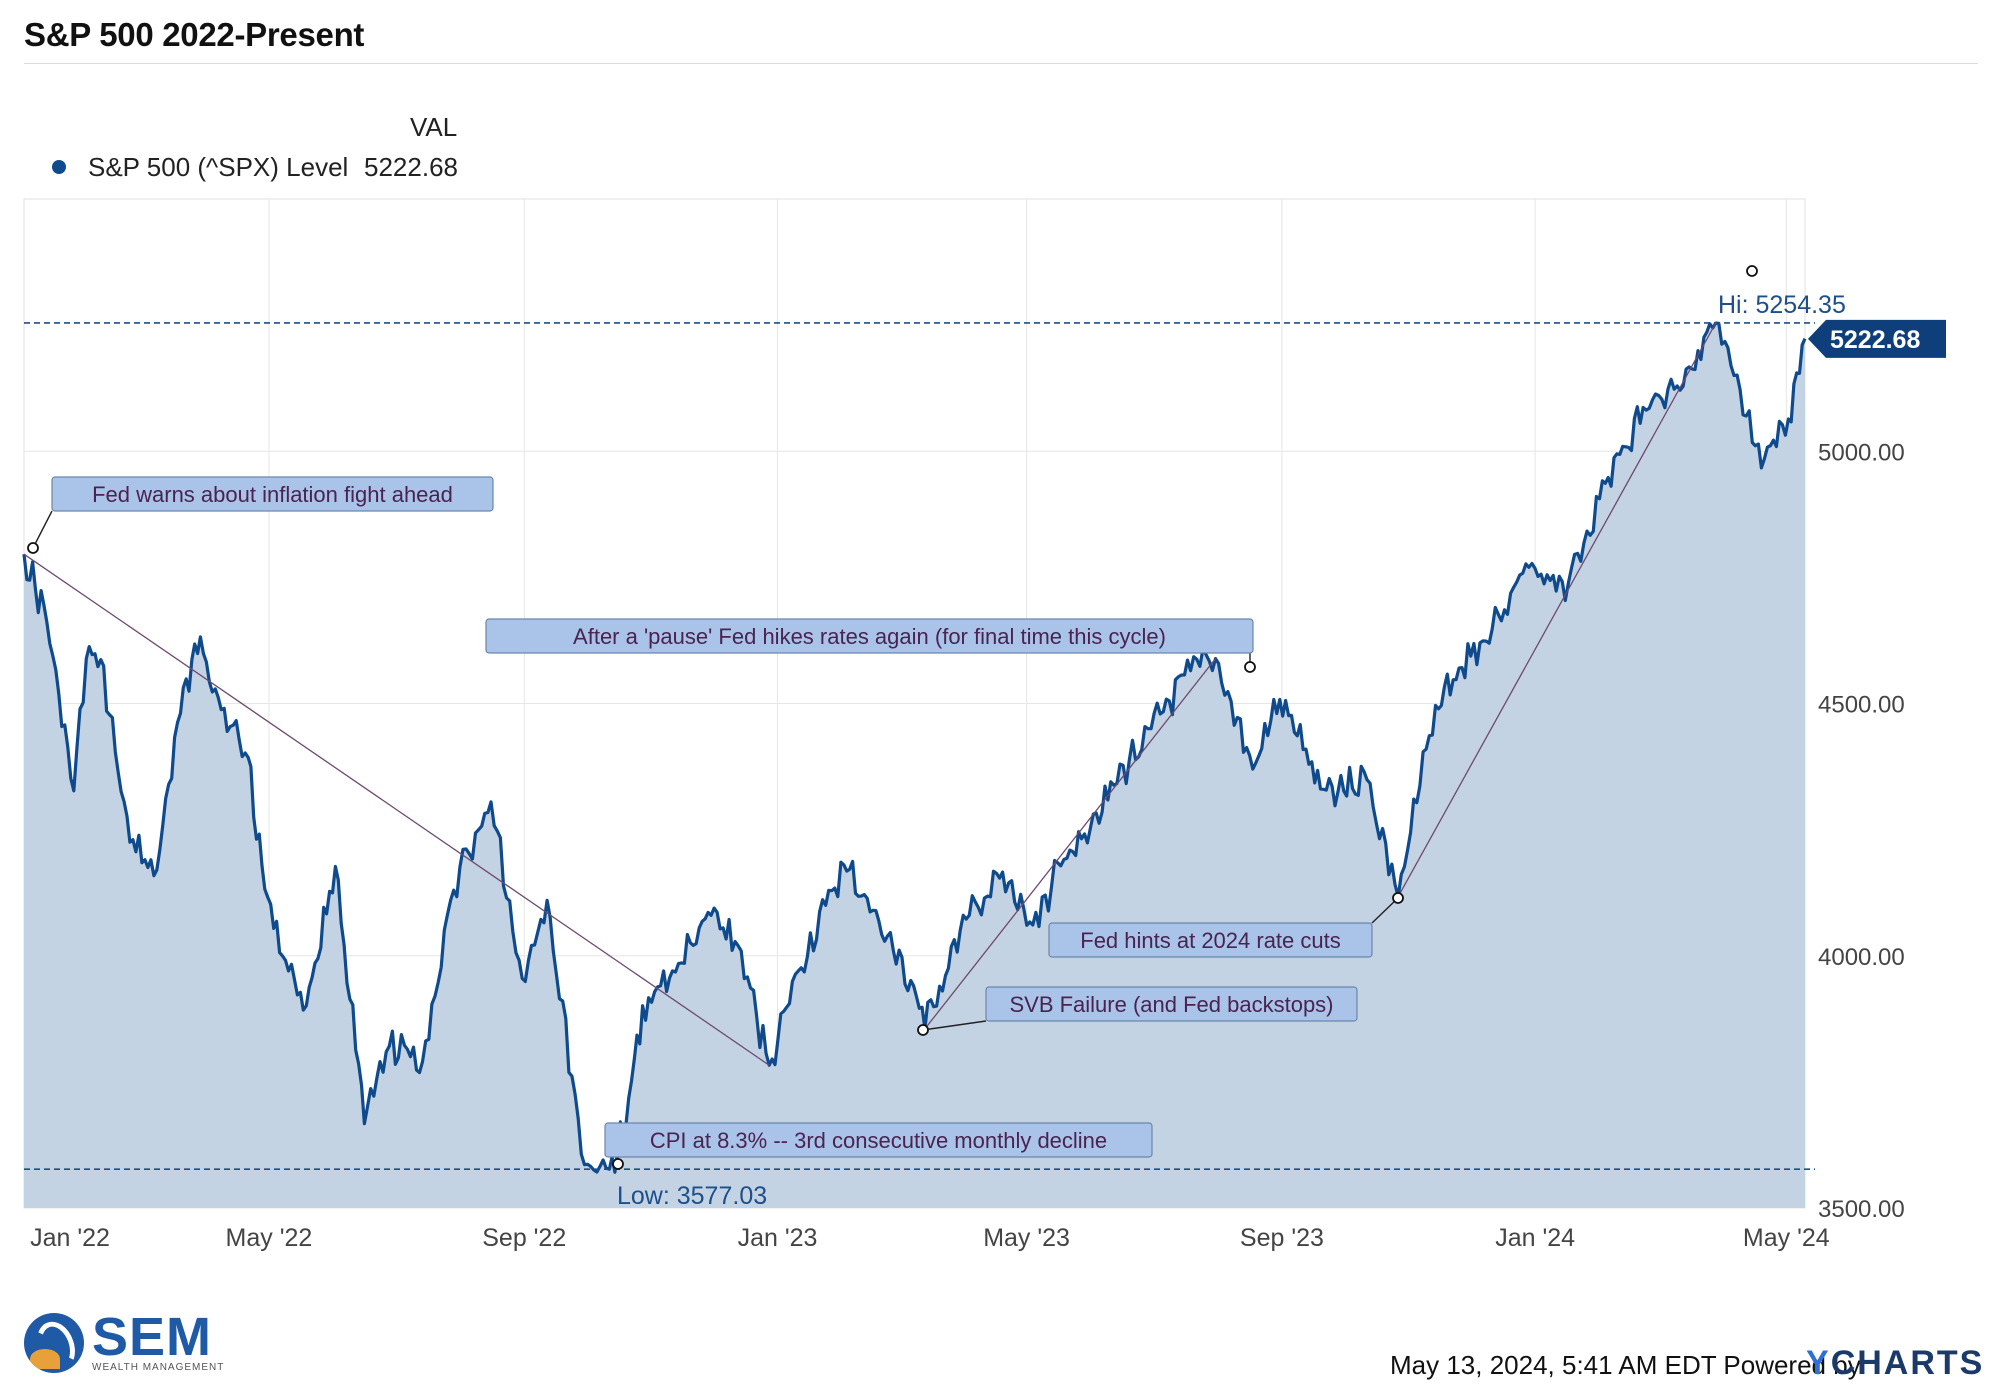 The height and width of the screenshot is (1397, 2000). I want to click on ycharts-logo: YCHARTS, so click(1895, 1363).